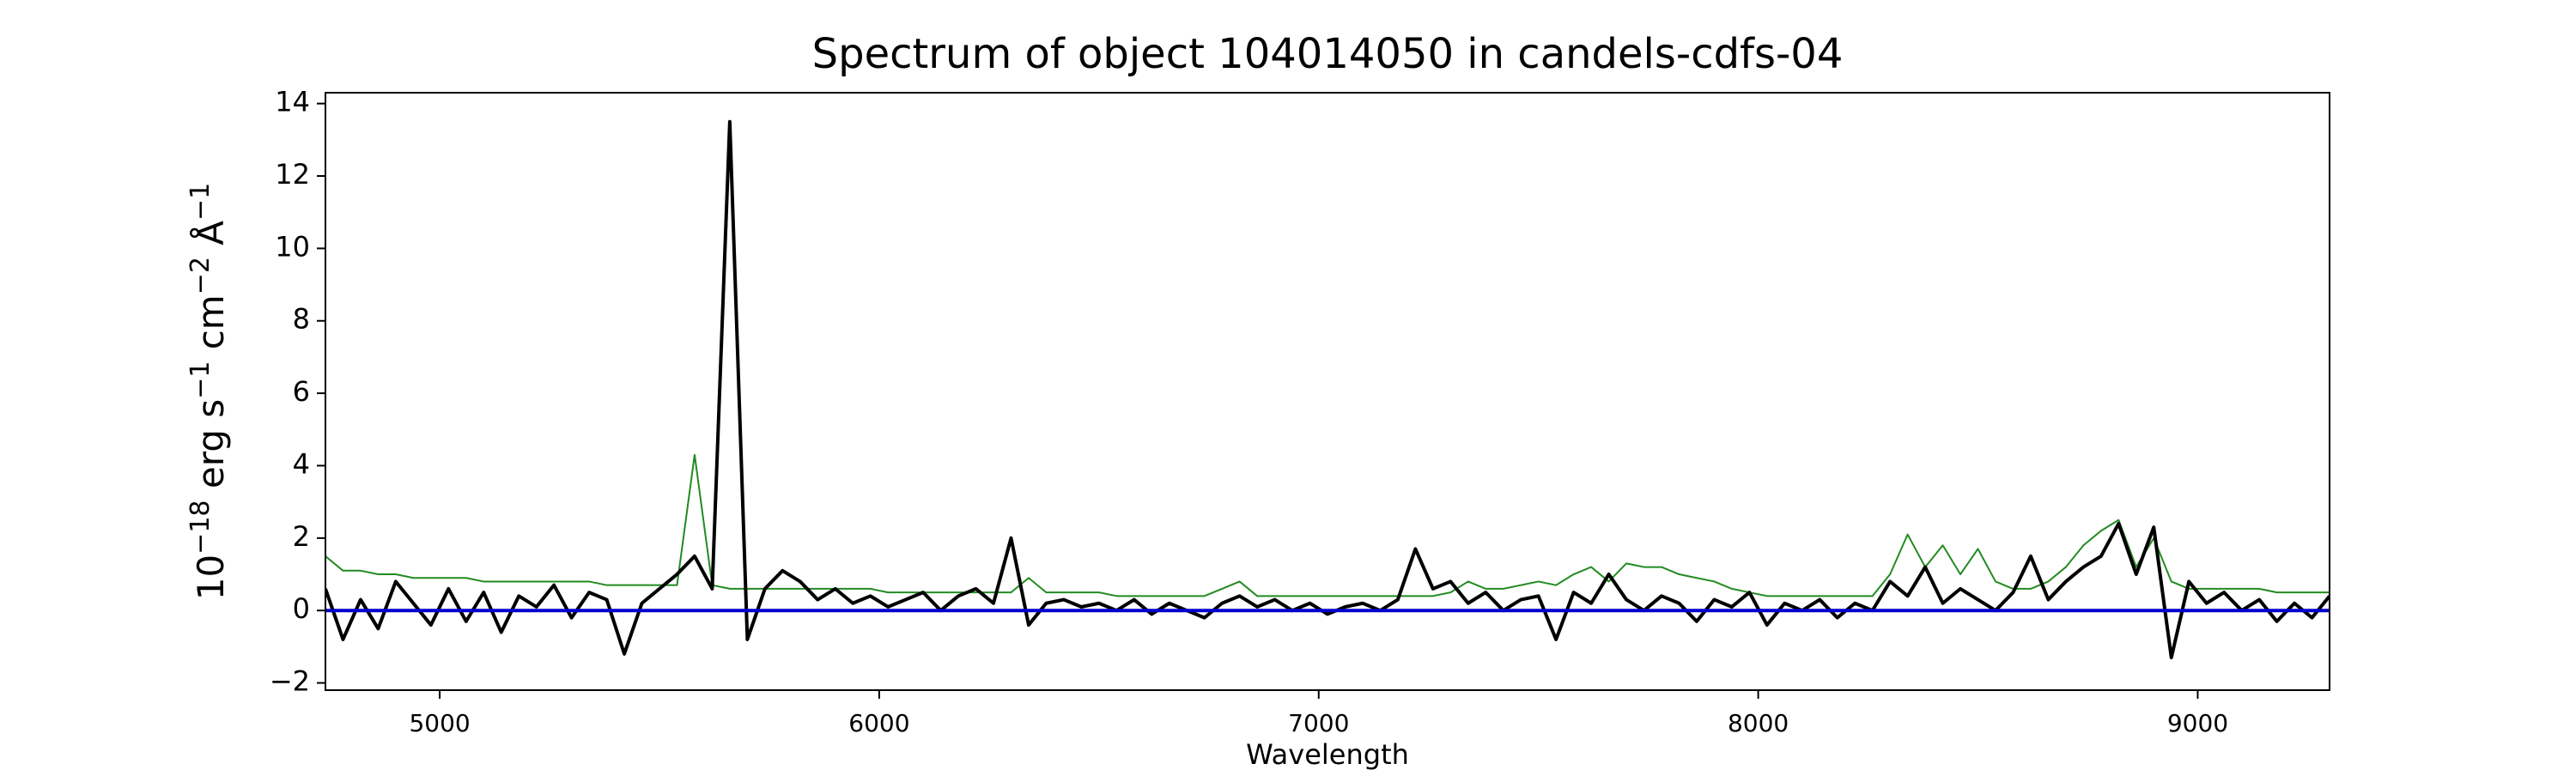 The width and height of the screenshot is (2576, 776). What do you see at coordinates (292, 246) in the screenshot?
I see `y-tick-label: 10` at bounding box center [292, 246].